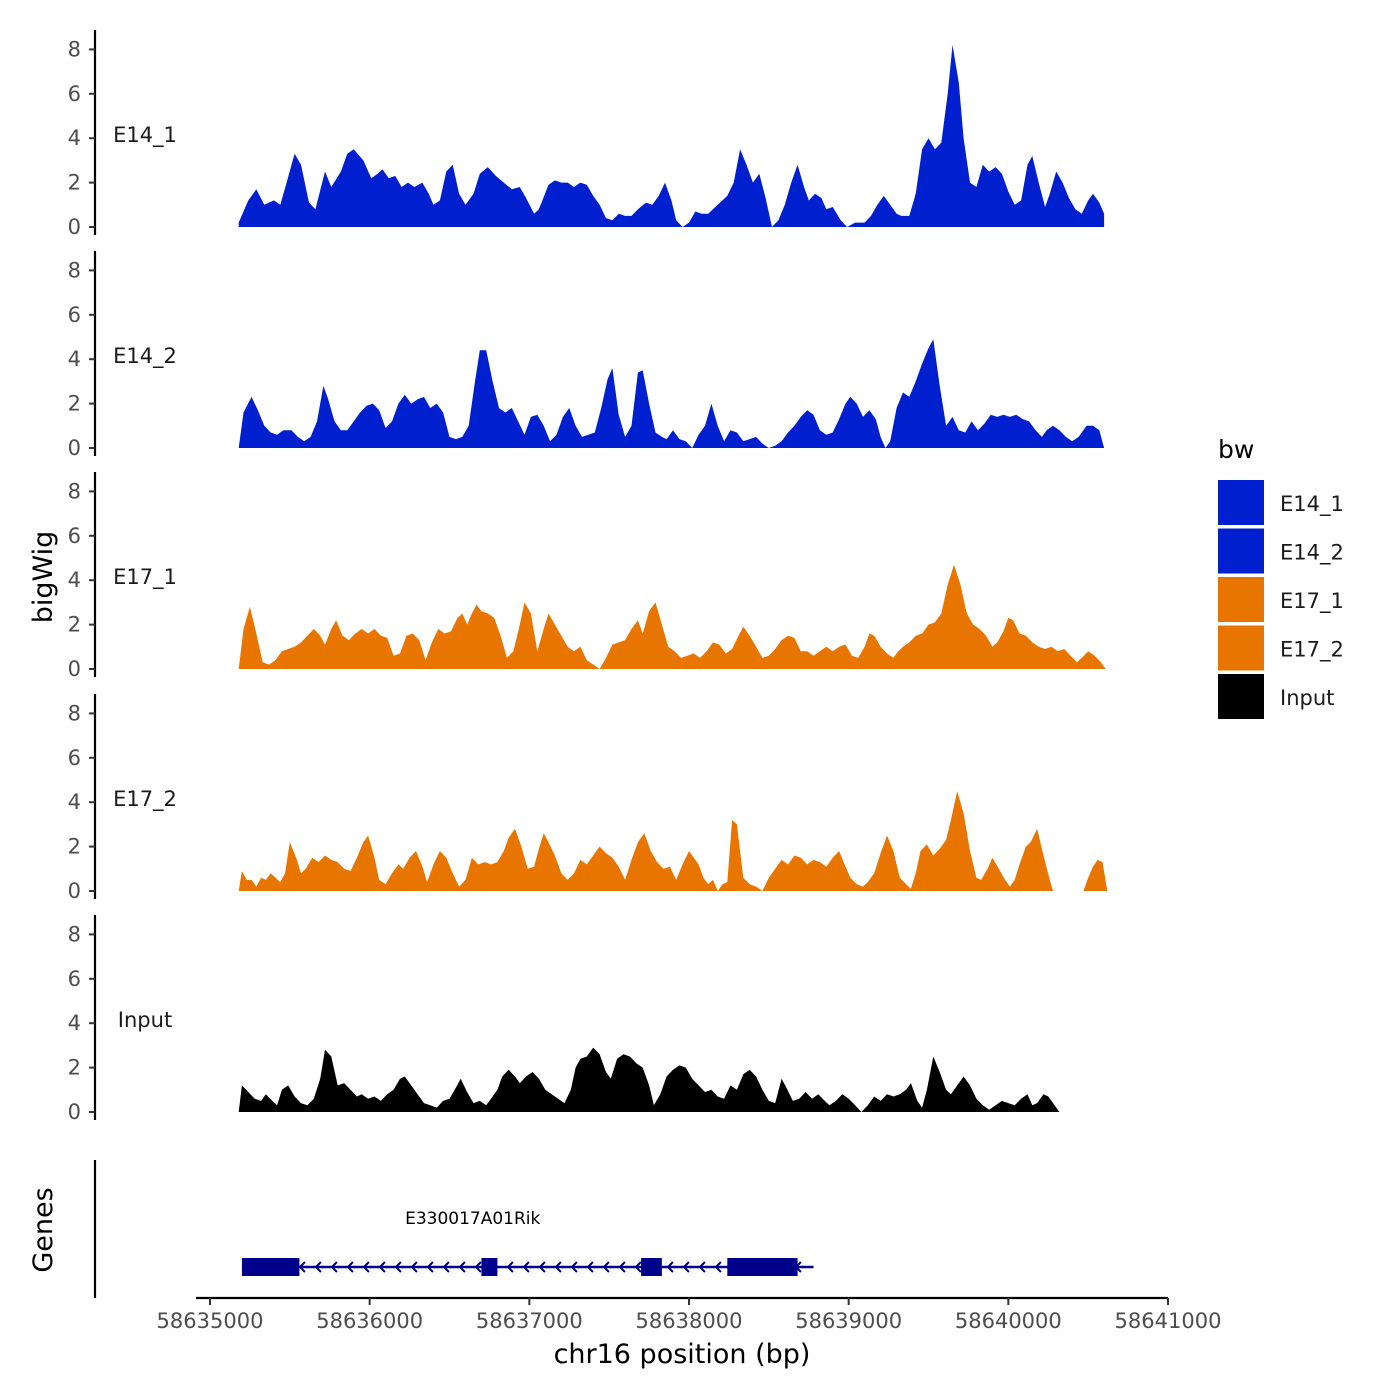 This screenshot has width=1400, height=1400. Describe the element at coordinates (1008, 1321) in the screenshot. I see `x-tick-label: 58640000` at that location.